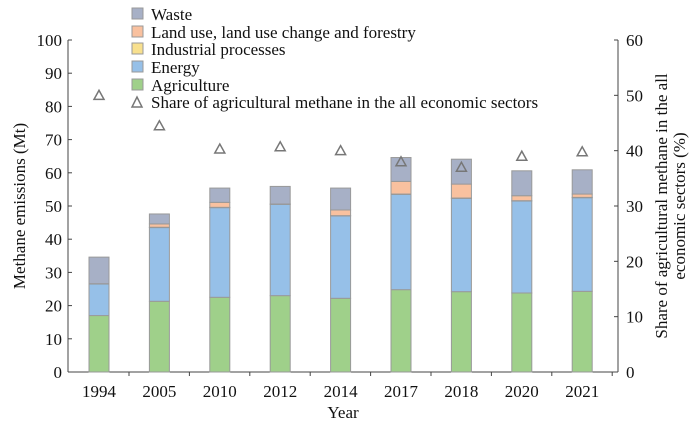 This screenshot has height=436, width=700. Describe the element at coordinates (53, 272) in the screenshot. I see `y-tick-label: 30` at that location.